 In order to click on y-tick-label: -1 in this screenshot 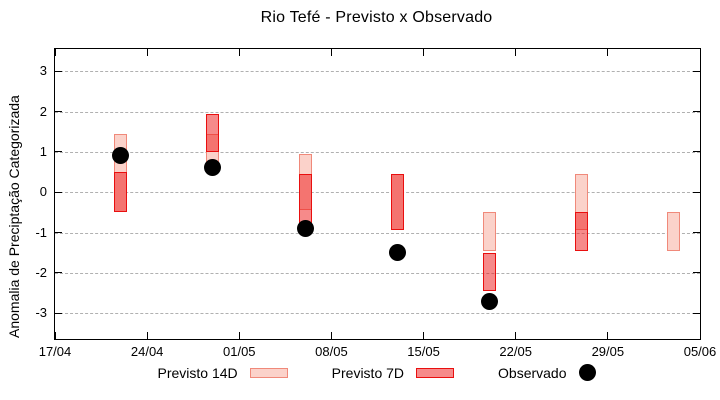, I will do `click(41, 232)`.